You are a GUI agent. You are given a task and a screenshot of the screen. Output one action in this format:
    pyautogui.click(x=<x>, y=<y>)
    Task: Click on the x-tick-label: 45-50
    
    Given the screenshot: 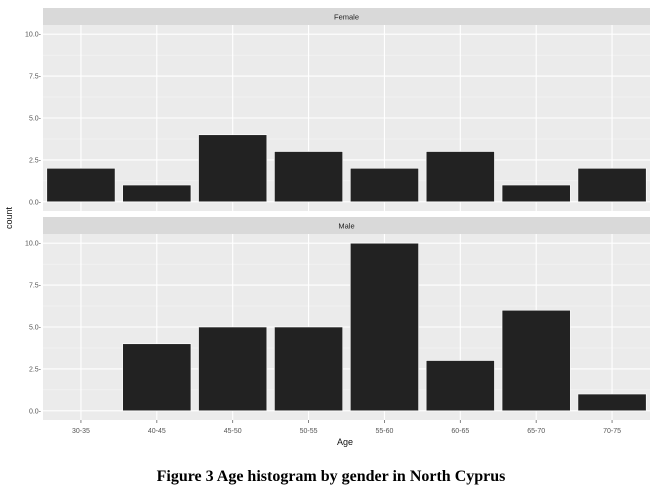 What is the action you would take?
    pyautogui.click(x=233, y=431)
    